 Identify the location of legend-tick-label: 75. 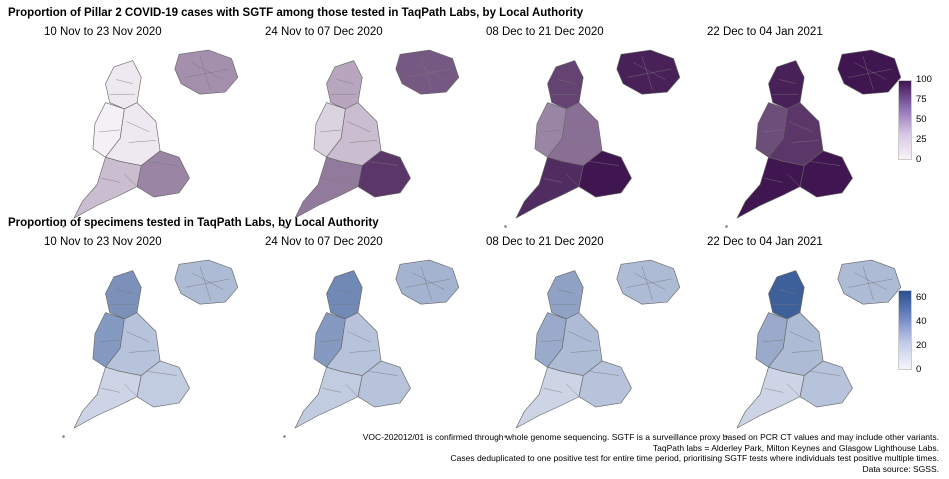
(921, 99).